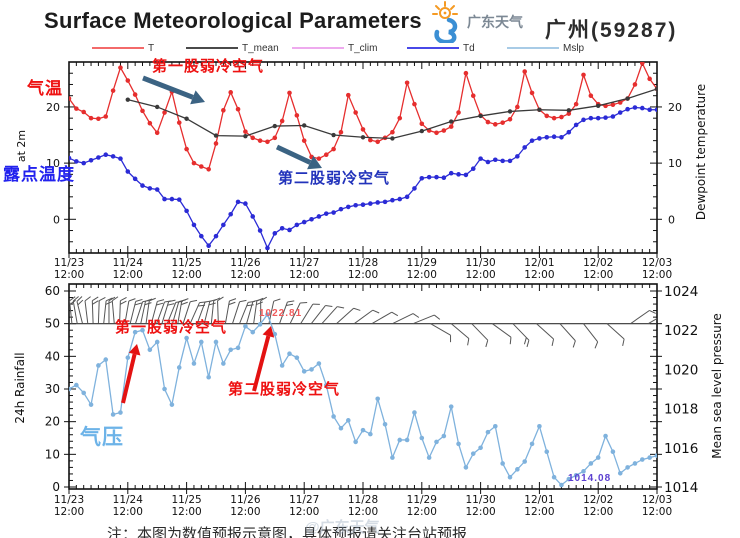 This screenshot has width=740, height=538. I want to click on station-label: 广州(59287), so click(611, 30).